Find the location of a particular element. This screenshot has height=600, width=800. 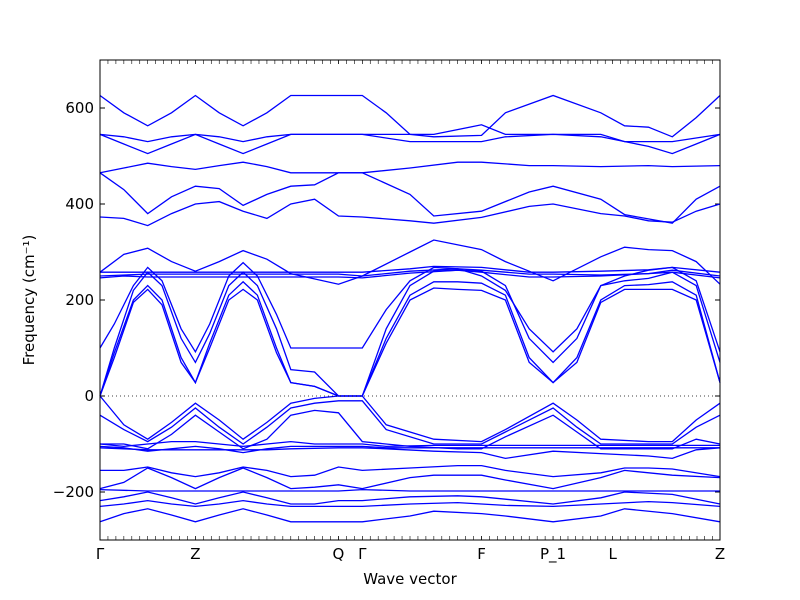

x-tick-labels: Γ Z Q Γ F P_1 L Z is located at coordinates (410, 554).